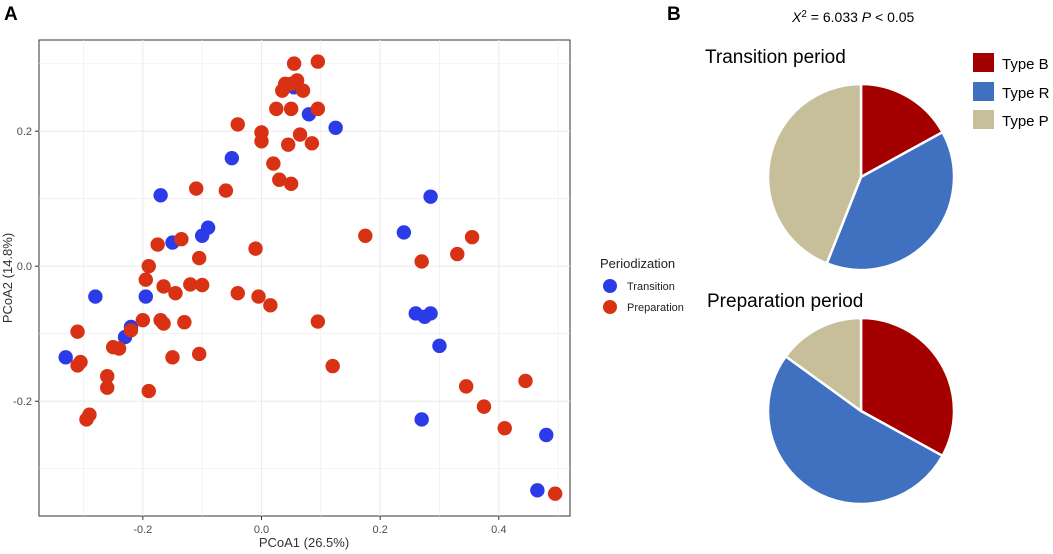  Describe the element at coordinates (261, 530) in the screenshot. I see `x-tick-label: 0.0` at that location.